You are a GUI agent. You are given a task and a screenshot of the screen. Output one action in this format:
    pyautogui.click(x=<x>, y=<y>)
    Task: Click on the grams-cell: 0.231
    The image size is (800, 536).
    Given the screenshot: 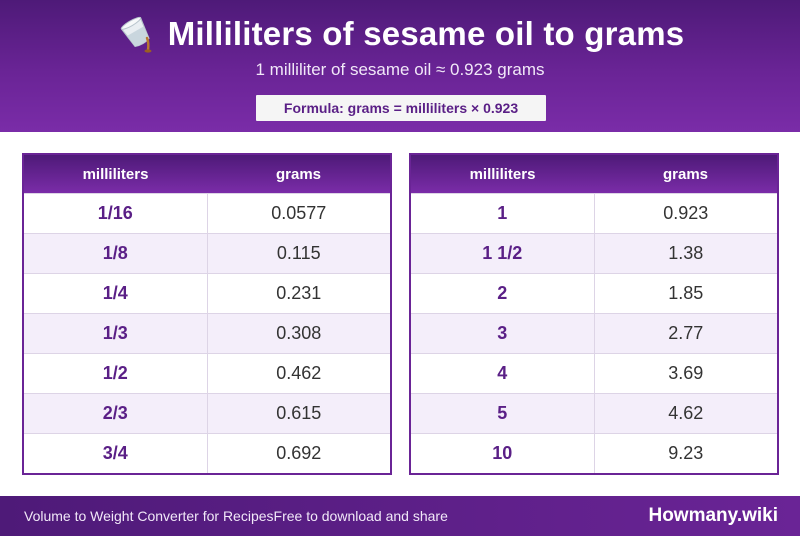 What is the action you would take?
    pyautogui.click(x=298, y=293)
    